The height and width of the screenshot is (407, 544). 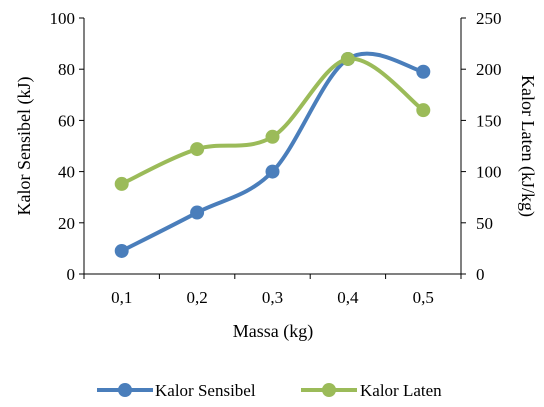 I want to click on legend-marker-kalor-laten, so click(x=329, y=390).